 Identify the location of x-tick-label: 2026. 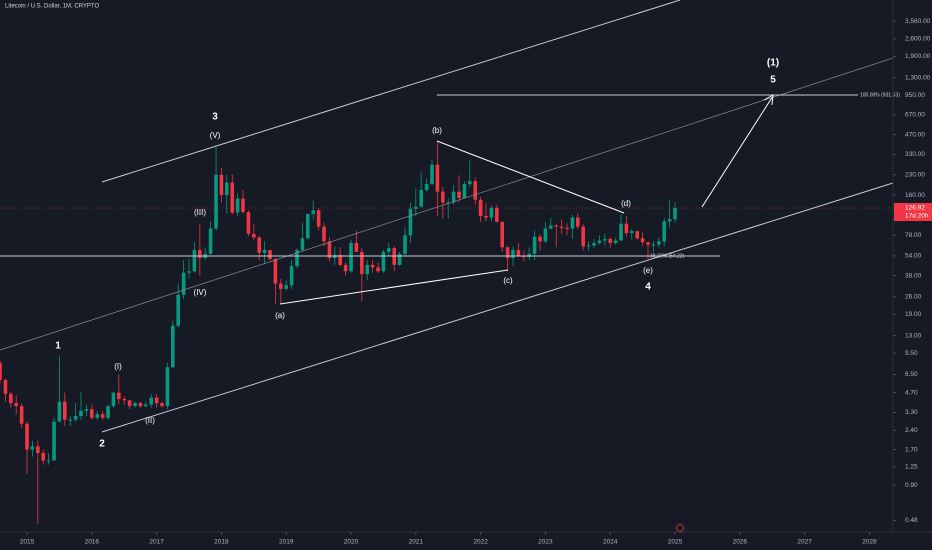
(740, 542).